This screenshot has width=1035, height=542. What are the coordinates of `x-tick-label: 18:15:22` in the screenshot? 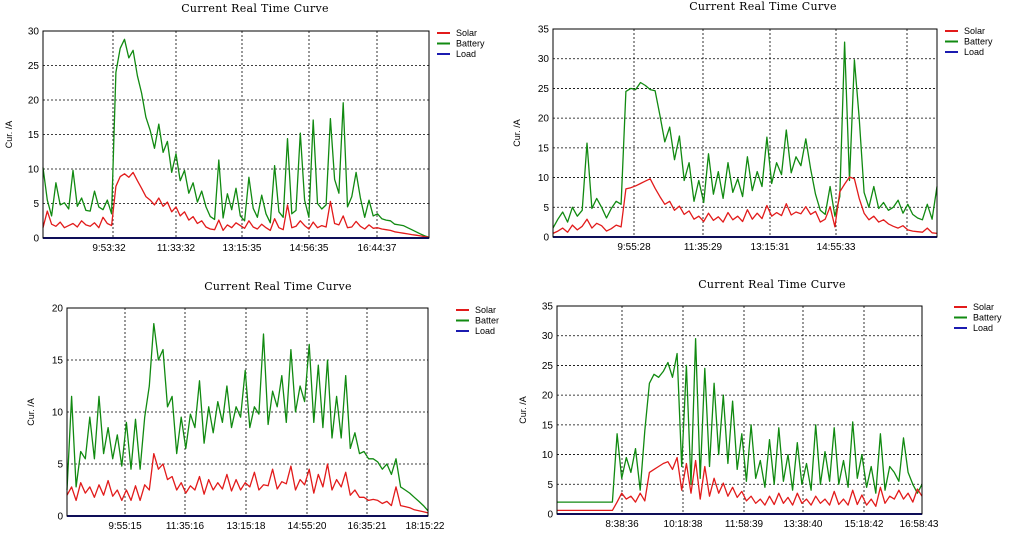 It's located at (425, 526).